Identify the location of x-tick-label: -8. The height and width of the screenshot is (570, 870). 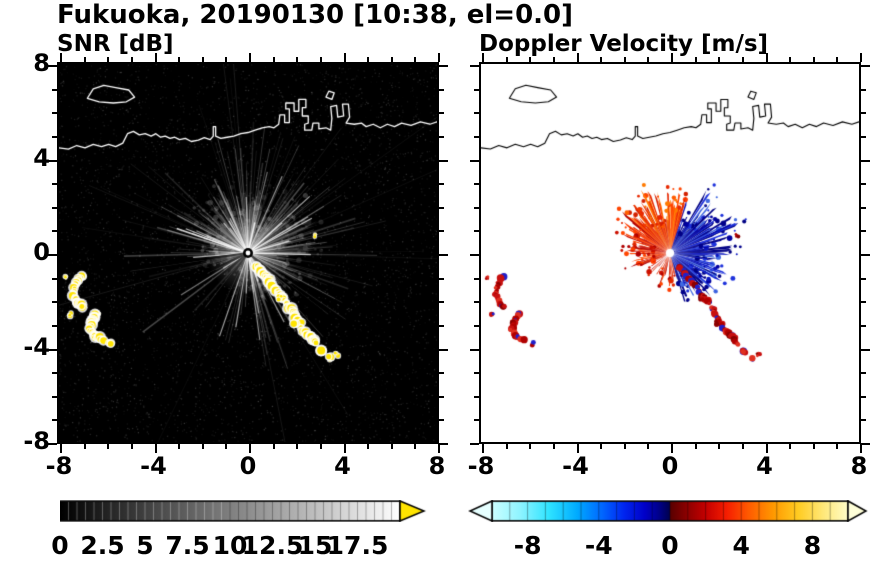
(59, 466).